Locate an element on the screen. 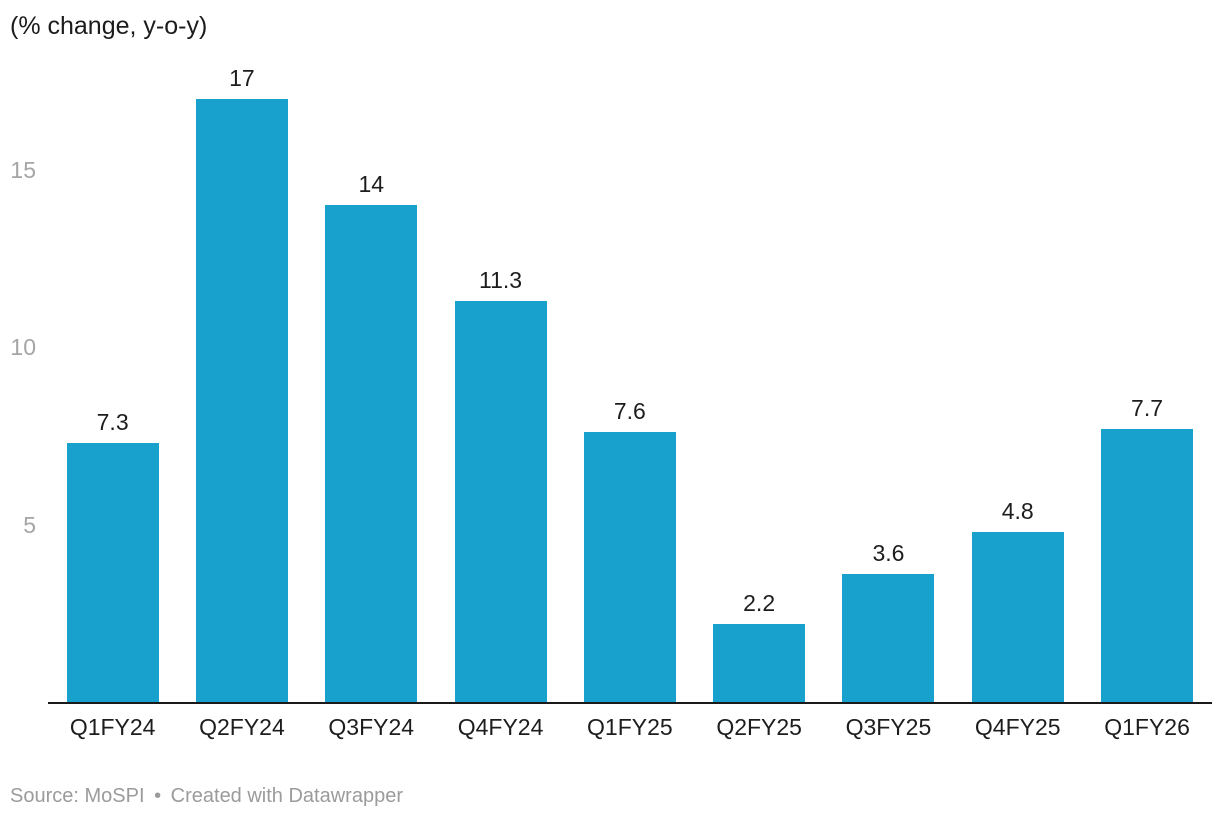  bar-value-label: 3.6 is located at coordinates (888, 553).